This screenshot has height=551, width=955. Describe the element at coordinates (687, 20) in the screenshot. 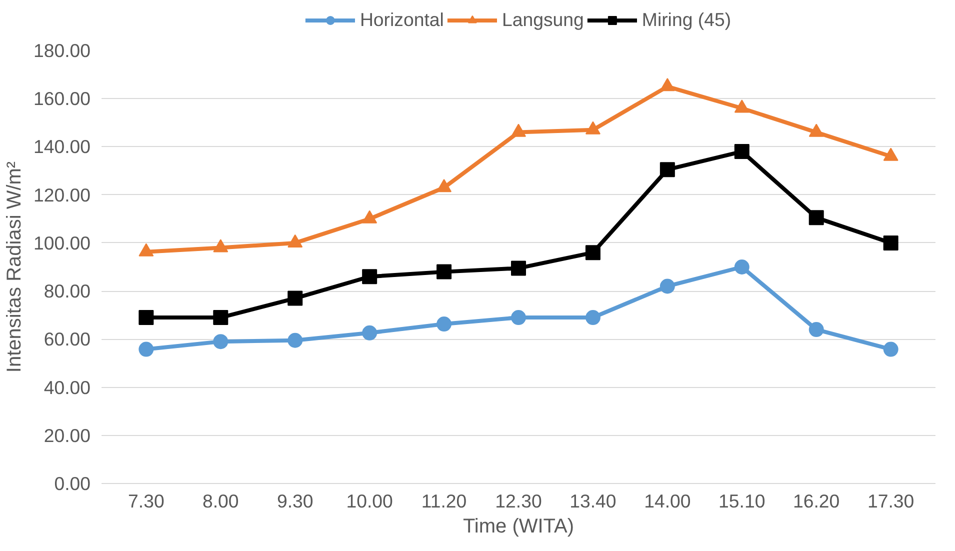

I see `legend-label: Miring (45)` at that location.